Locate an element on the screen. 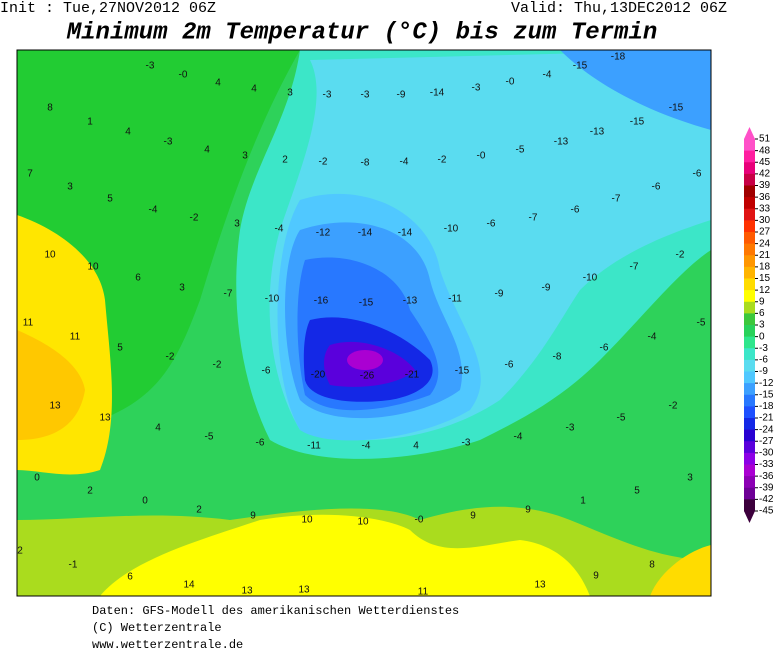 The height and width of the screenshot is (648, 781). colorbar-label: 48 is located at coordinates (765, 150).